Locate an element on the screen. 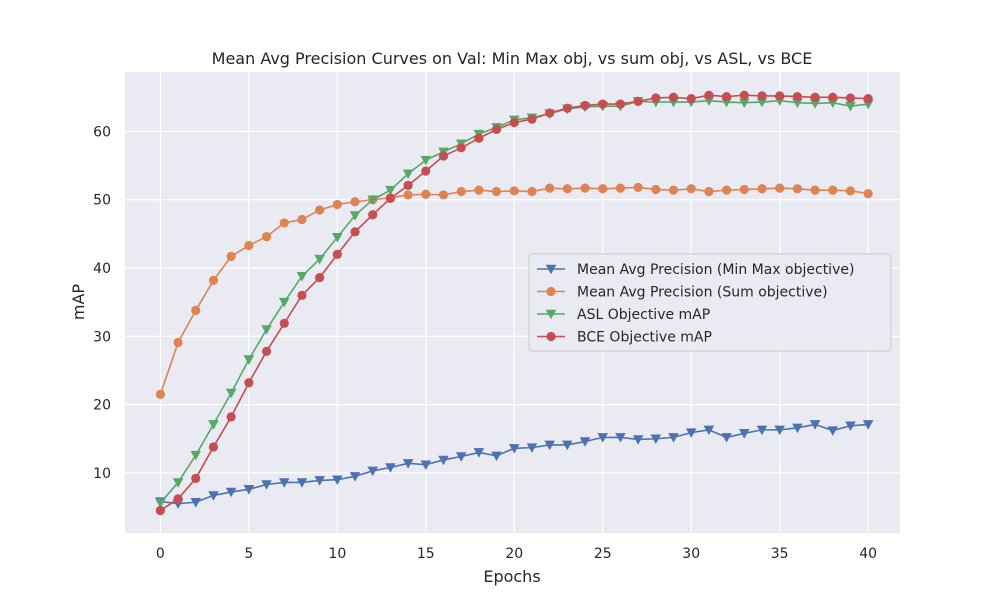 This screenshot has width=1000, height=600. x-tick-label: 20 is located at coordinates (514, 554).